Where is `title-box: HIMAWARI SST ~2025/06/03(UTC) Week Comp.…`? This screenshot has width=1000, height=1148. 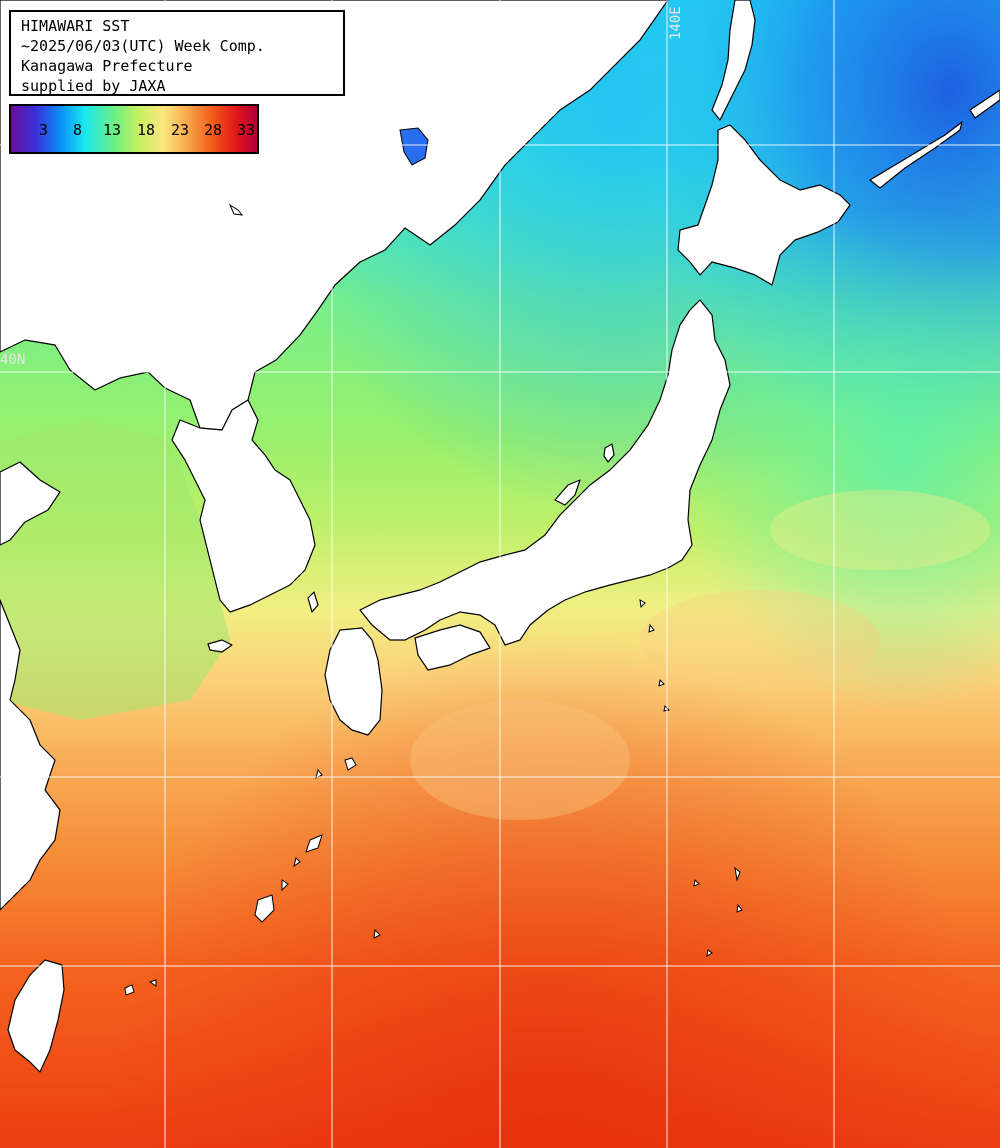 title-box: HIMAWARI SST ~2025/06/03(UTC) Week Comp.… is located at coordinates (177, 53).